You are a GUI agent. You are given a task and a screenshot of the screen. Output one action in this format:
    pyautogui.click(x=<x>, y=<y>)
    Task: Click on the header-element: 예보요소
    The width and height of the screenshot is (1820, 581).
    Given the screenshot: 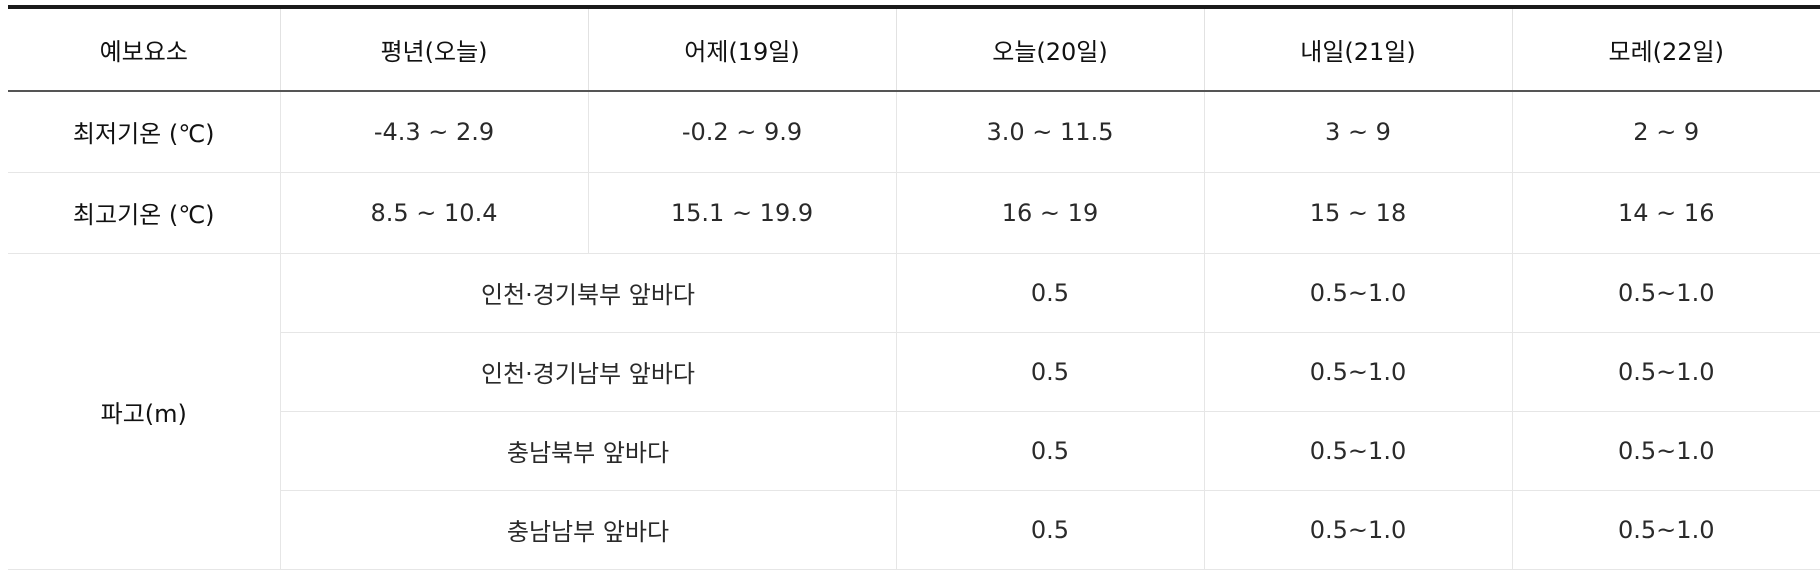 What is the action you would take?
    pyautogui.click(x=144, y=48)
    